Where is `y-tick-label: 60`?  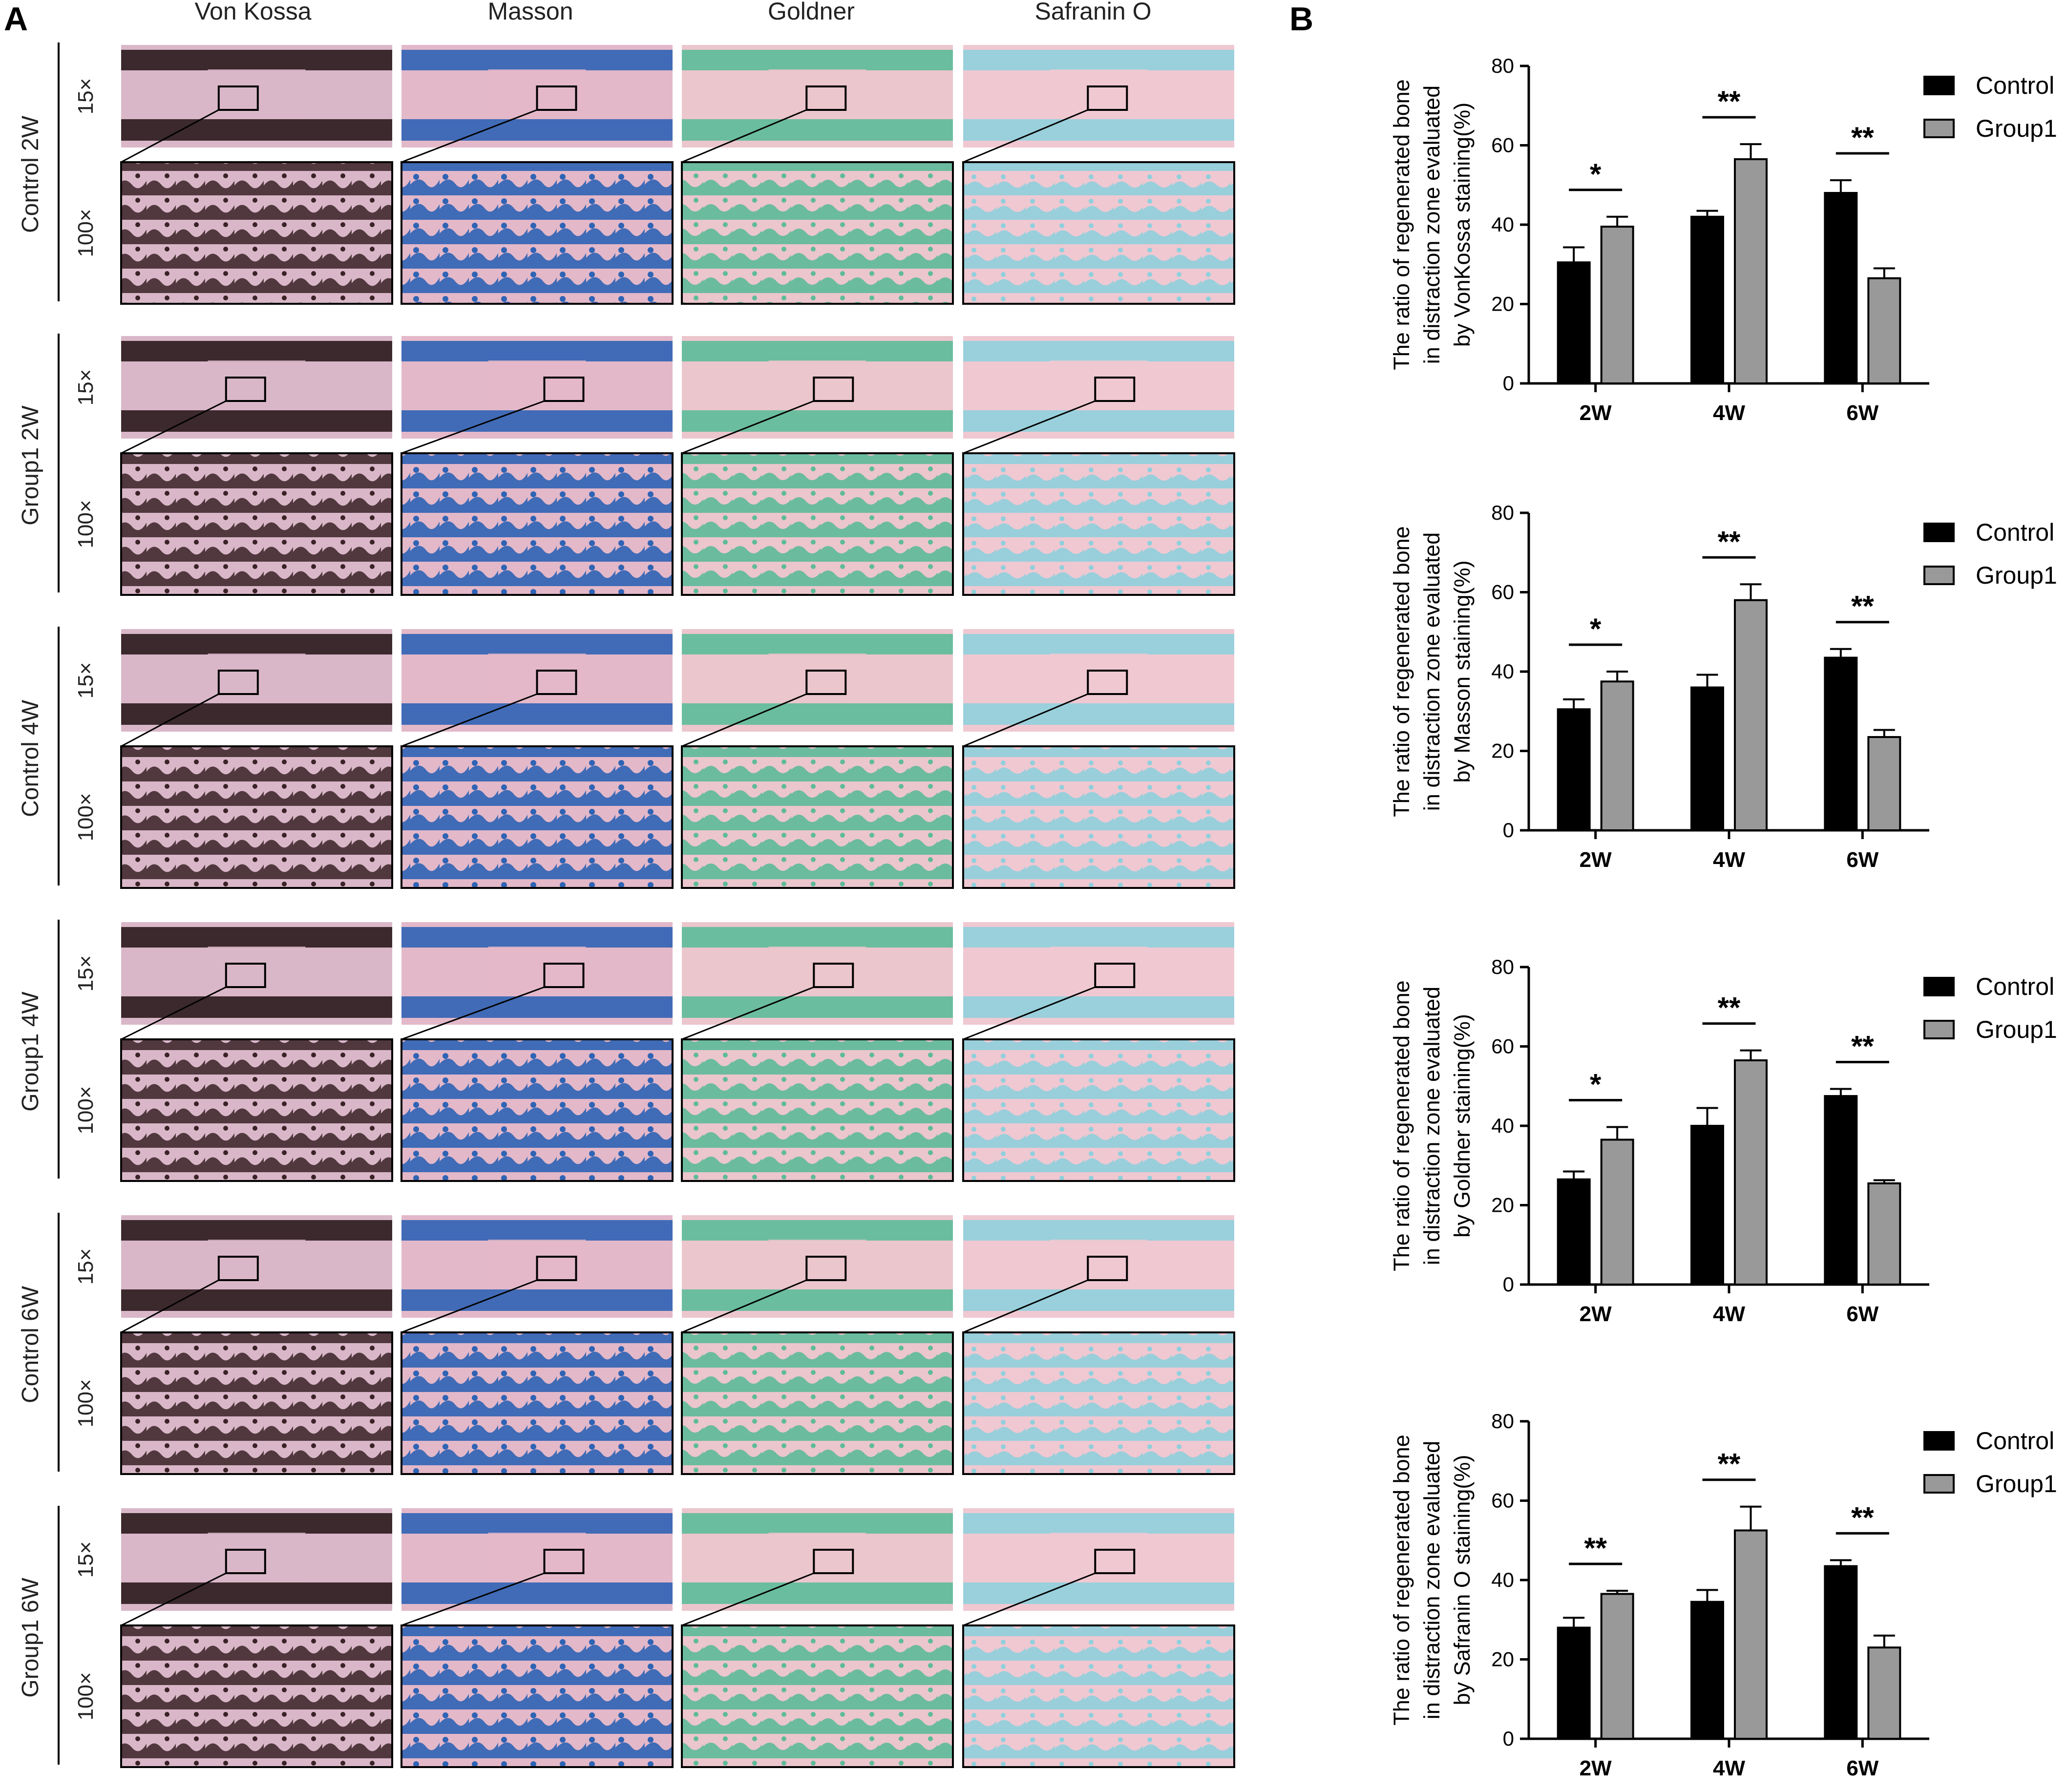 y-tick-label: 60 is located at coordinates (1502, 145).